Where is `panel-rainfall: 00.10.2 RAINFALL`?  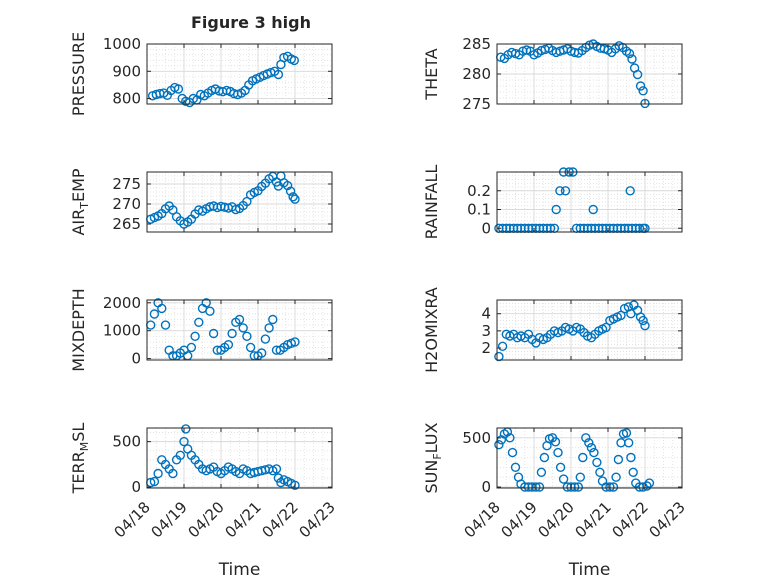
panel-rainfall: 00.10.2 RAINFALL is located at coordinates (552, 202).